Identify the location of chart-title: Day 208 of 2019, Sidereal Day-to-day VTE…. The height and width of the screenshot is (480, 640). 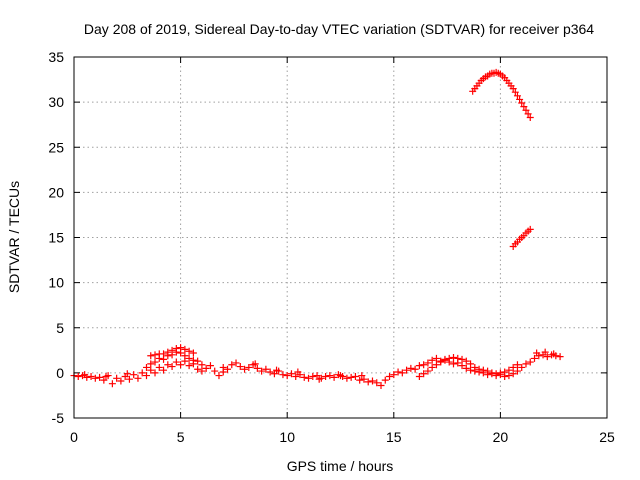
(339, 29).